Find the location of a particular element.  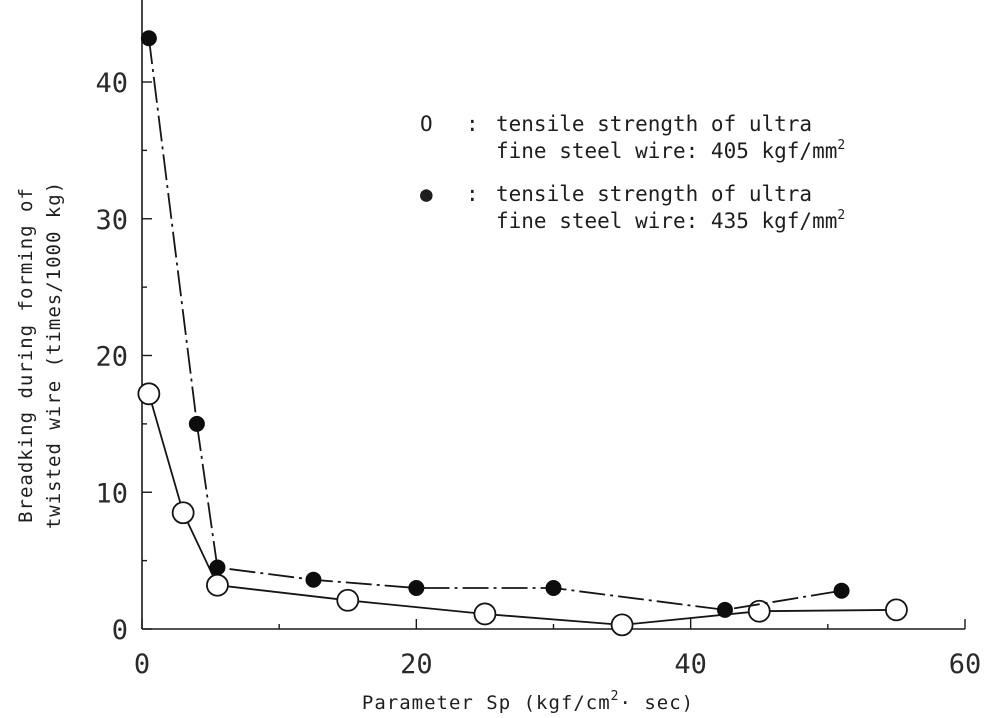

legend-open-line2-main: fine steel wire: 405 kgf/mm is located at coordinates (666, 151).